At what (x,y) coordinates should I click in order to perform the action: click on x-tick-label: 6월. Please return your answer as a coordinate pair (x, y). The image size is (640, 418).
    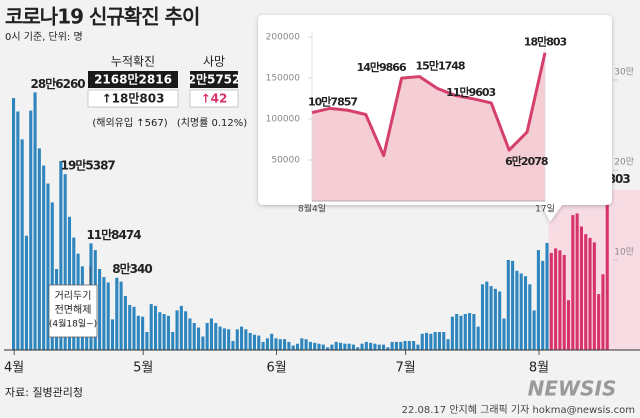
    Looking at the image, I should click on (276, 368).